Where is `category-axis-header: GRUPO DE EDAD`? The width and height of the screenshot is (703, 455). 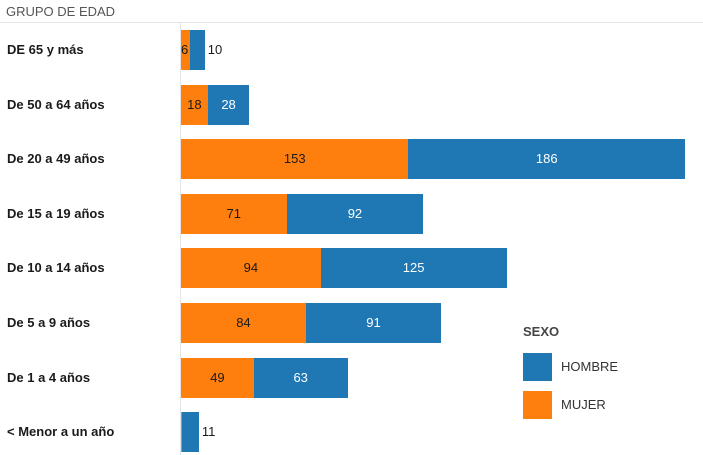
category-axis-header: GRUPO DE EDAD is located at coordinates (61, 11).